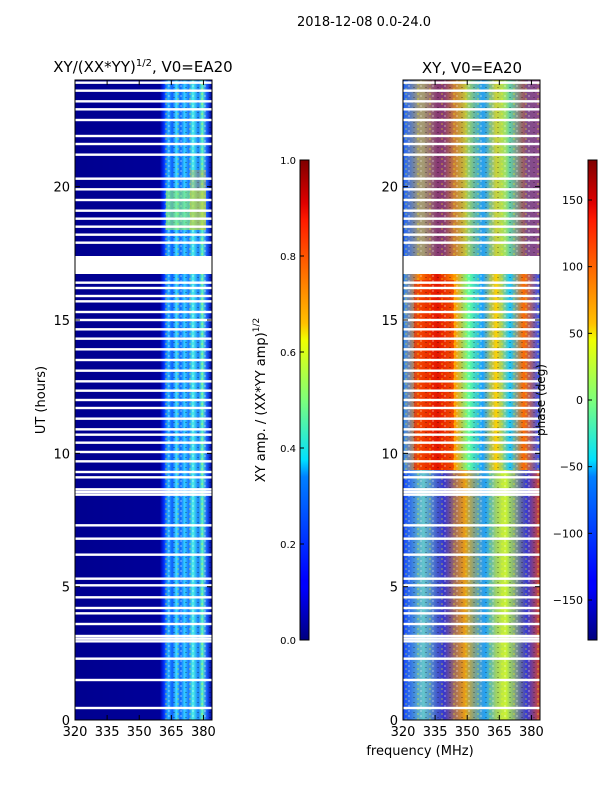 The height and width of the screenshot is (800, 600). I want to click on amp-colorbar-tick-label: 0.2, so click(288, 545).